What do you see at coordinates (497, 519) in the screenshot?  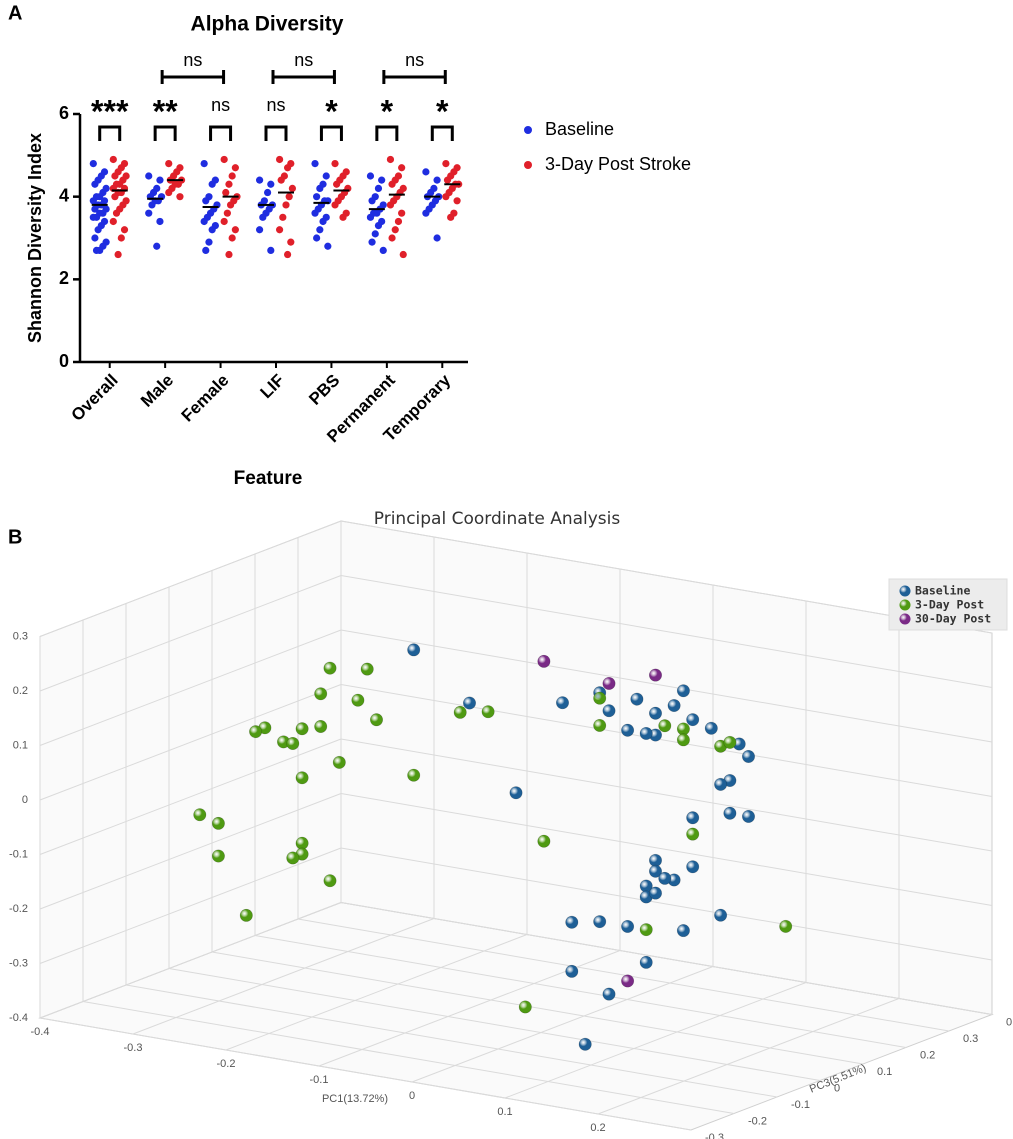 I see `chart-title: Principal Coordinate Analysis` at bounding box center [497, 519].